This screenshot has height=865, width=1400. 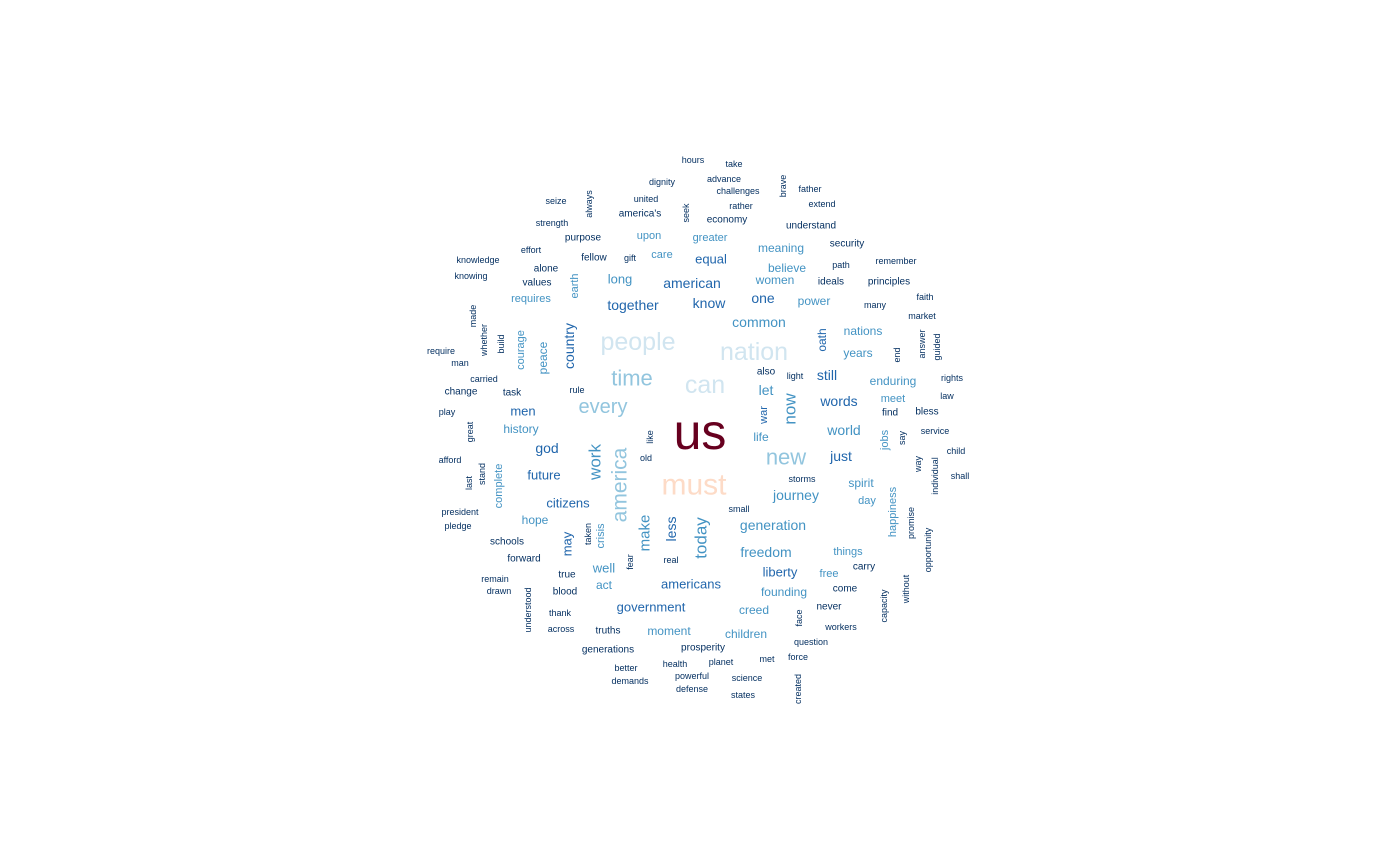 I want to click on word-rather: rather, so click(x=741, y=206).